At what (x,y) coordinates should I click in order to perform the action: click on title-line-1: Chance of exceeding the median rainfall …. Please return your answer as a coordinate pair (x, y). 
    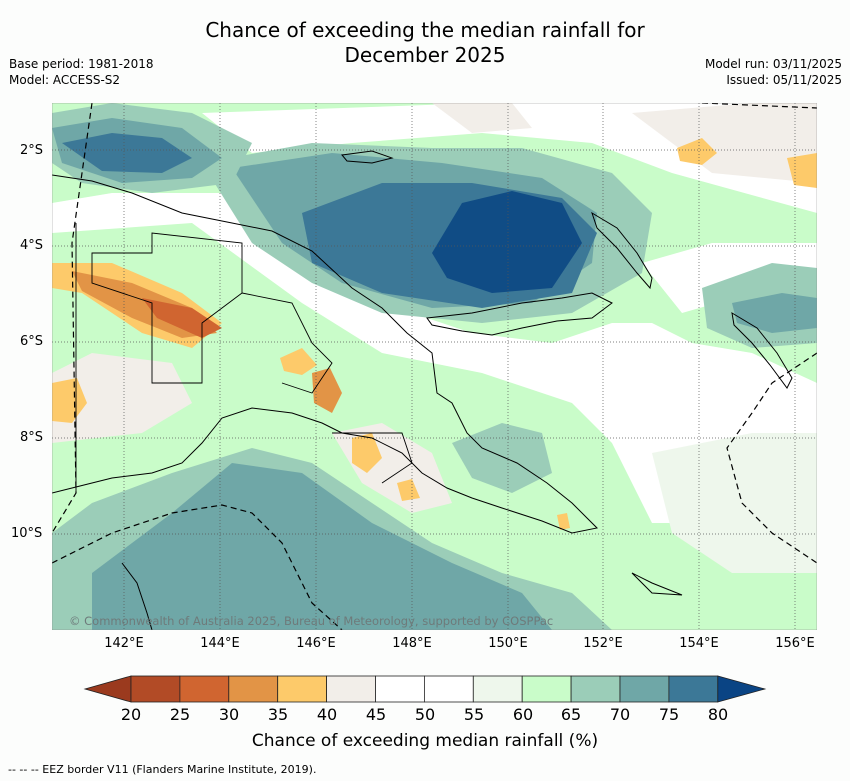
    Looking at the image, I should click on (425, 30).